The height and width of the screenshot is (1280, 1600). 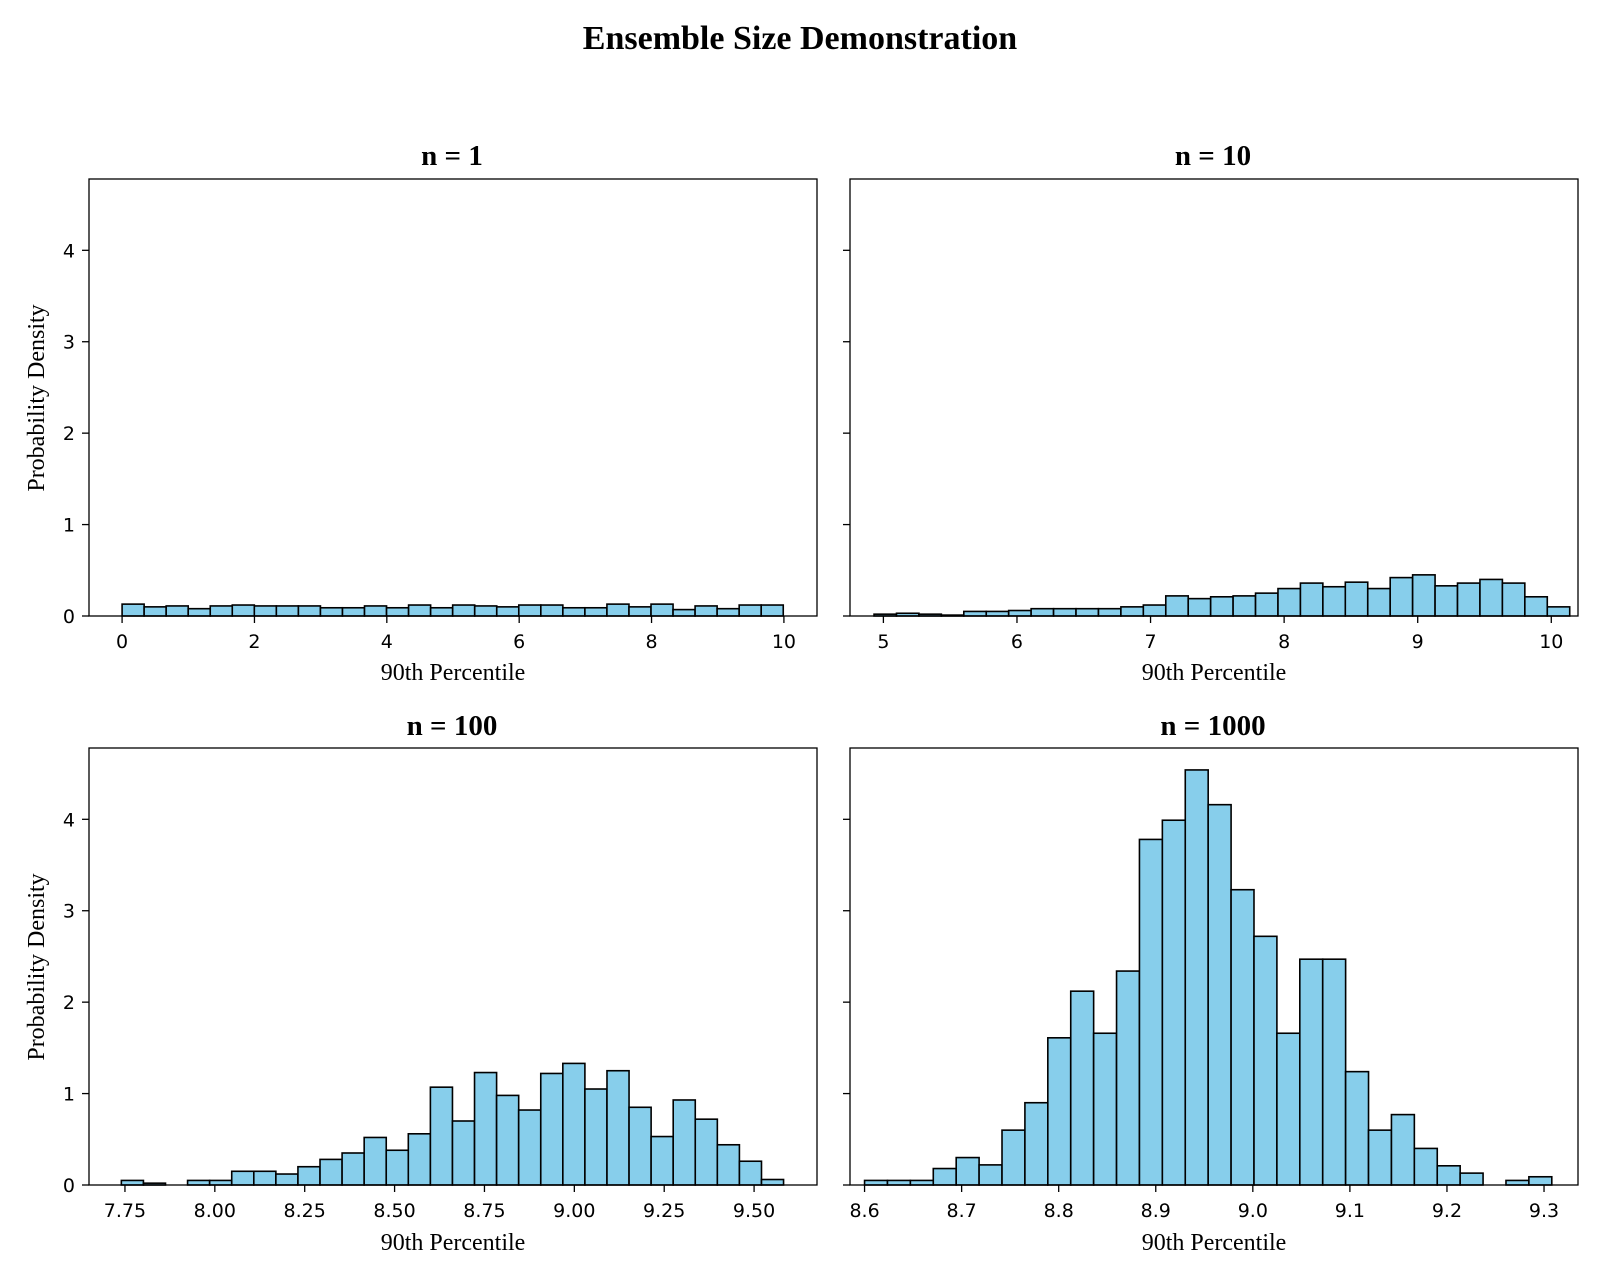 What do you see at coordinates (1544, 1211) in the screenshot?
I see `x-tick-label: 9.3` at bounding box center [1544, 1211].